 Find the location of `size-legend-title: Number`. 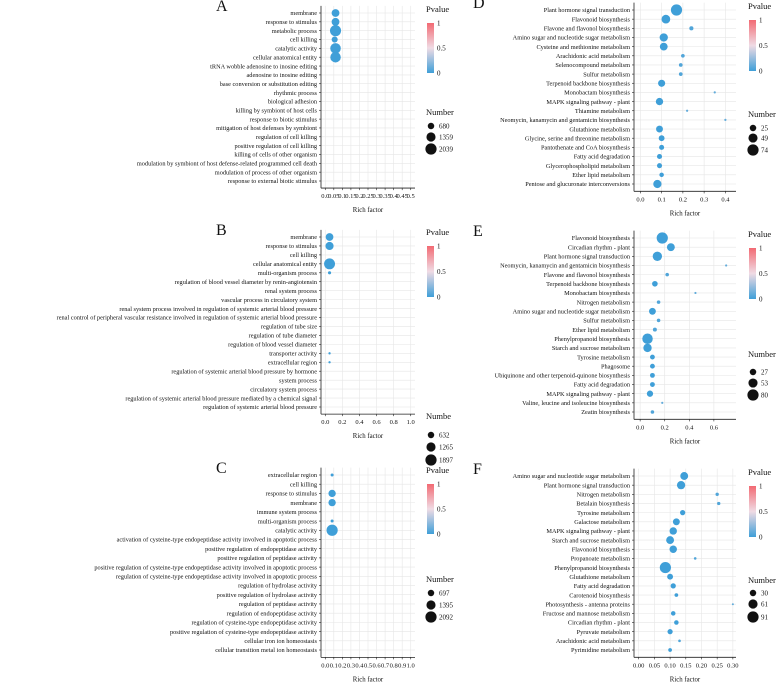

size-legend-title: Number is located at coordinates (762, 580).